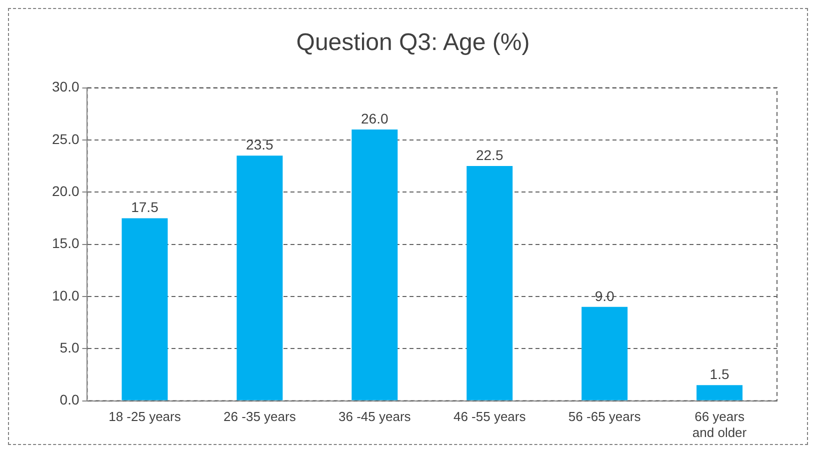 This screenshot has height=455, width=819. Describe the element at coordinates (490, 154) in the screenshot. I see `data-label: 22.5` at that location.